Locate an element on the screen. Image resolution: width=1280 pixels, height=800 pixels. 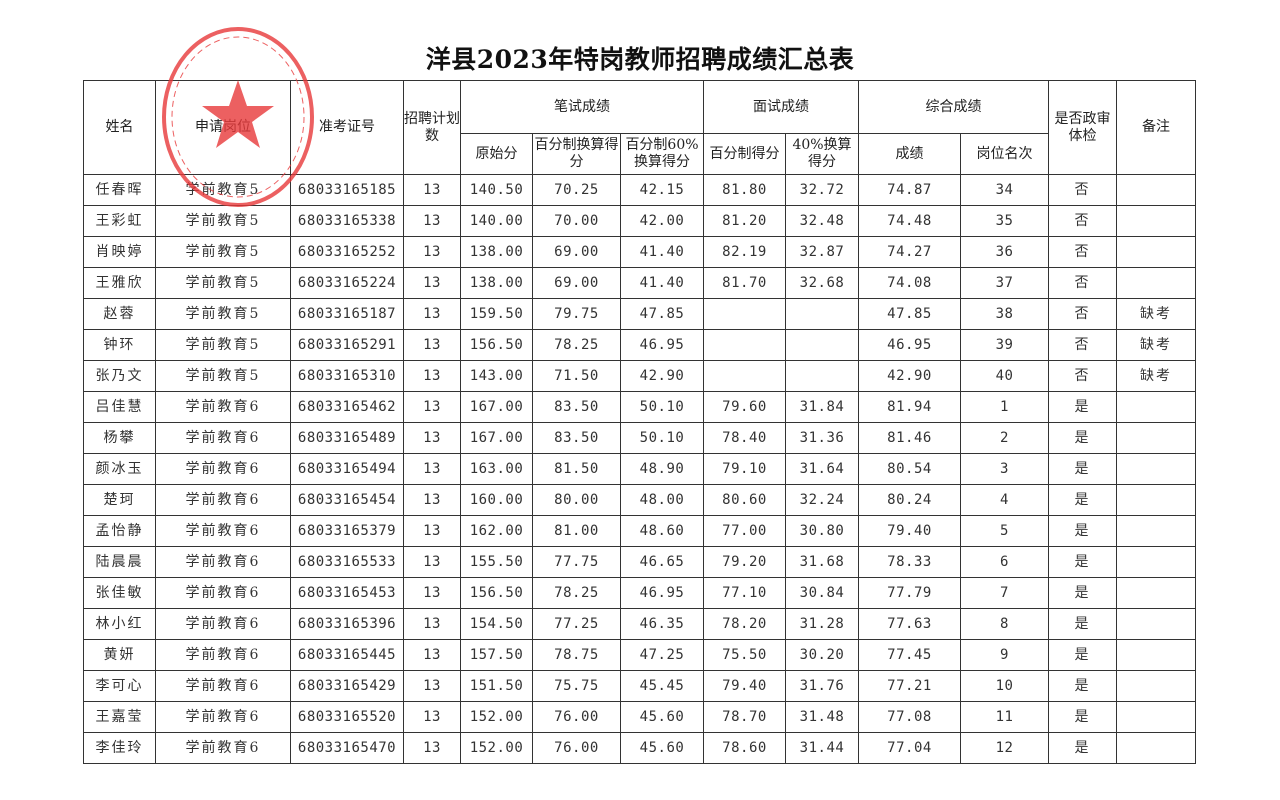
cell-rank: 37 is located at coordinates (1004, 283).